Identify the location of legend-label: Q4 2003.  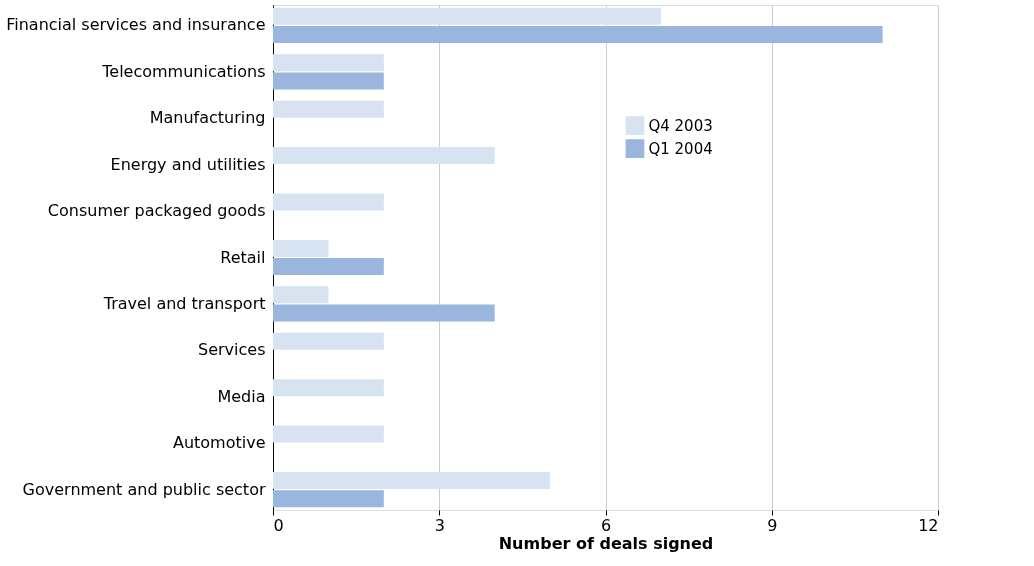
(680, 125).